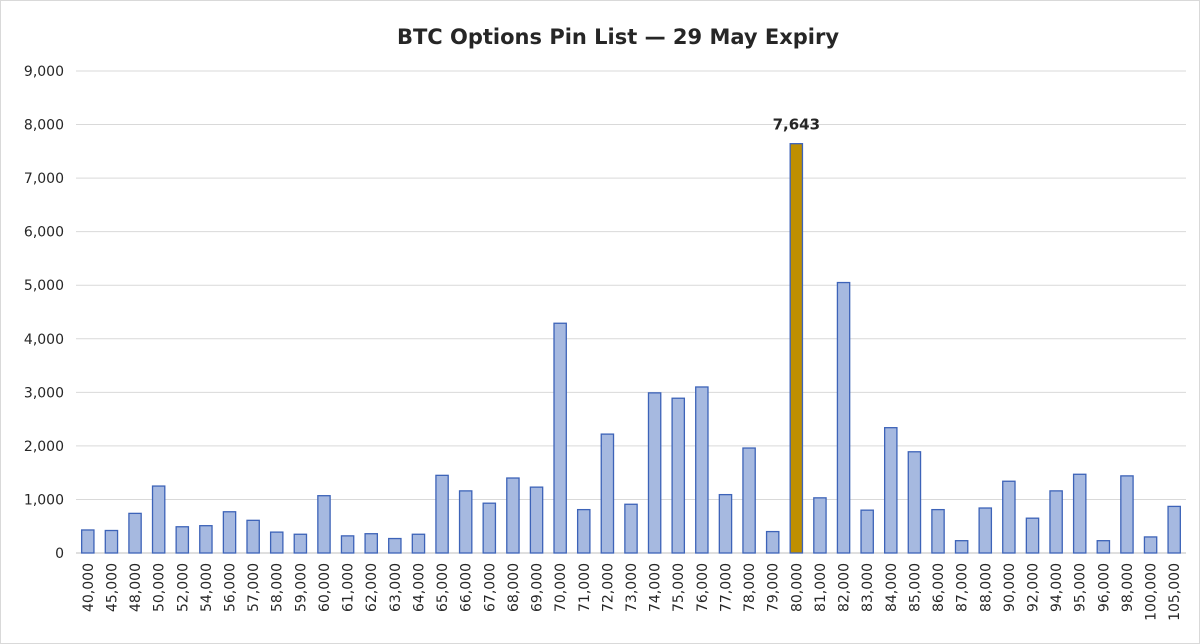  Describe the element at coordinates (160, 587) in the screenshot. I see `x-tick-label: 50,000` at that location.